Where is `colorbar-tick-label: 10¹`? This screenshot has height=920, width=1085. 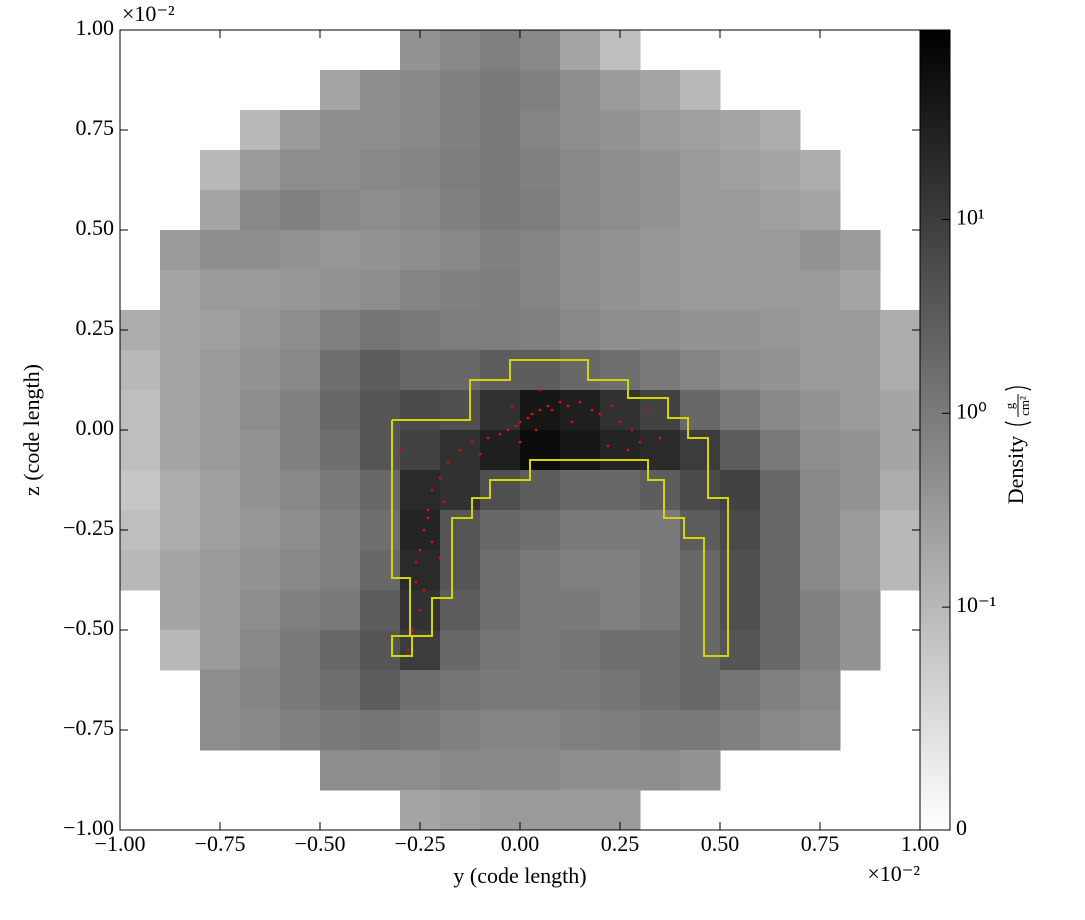 colorbar-tick-label: 10¹ is located at coordinates (970, 217).